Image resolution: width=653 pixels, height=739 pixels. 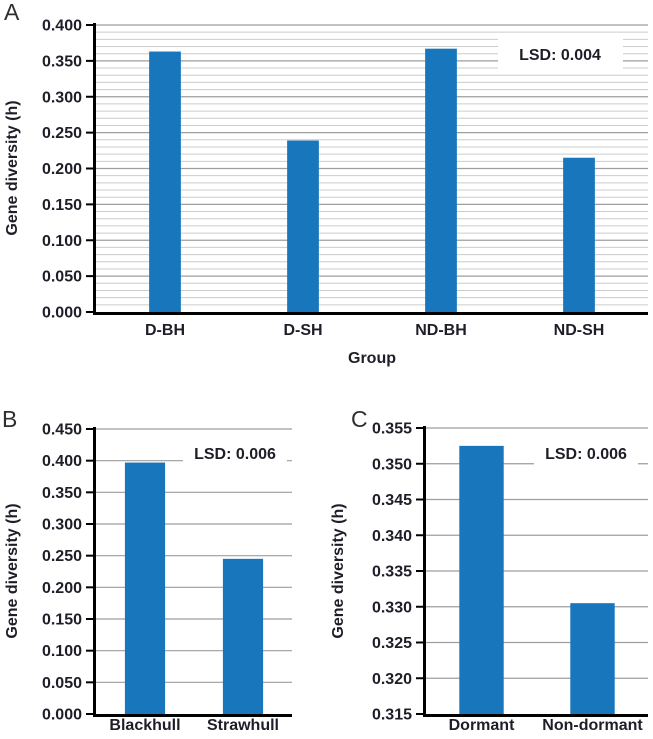 I want to click on y-tick-label: 0.325, so click(x=392, y=643).